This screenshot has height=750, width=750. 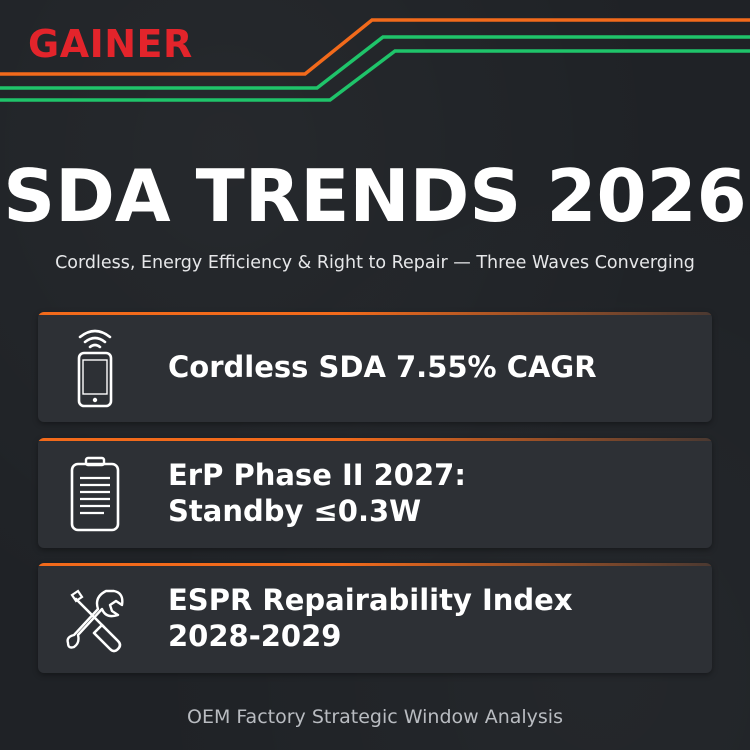 I want to click on header-stripes, so click(x=375, y=60).